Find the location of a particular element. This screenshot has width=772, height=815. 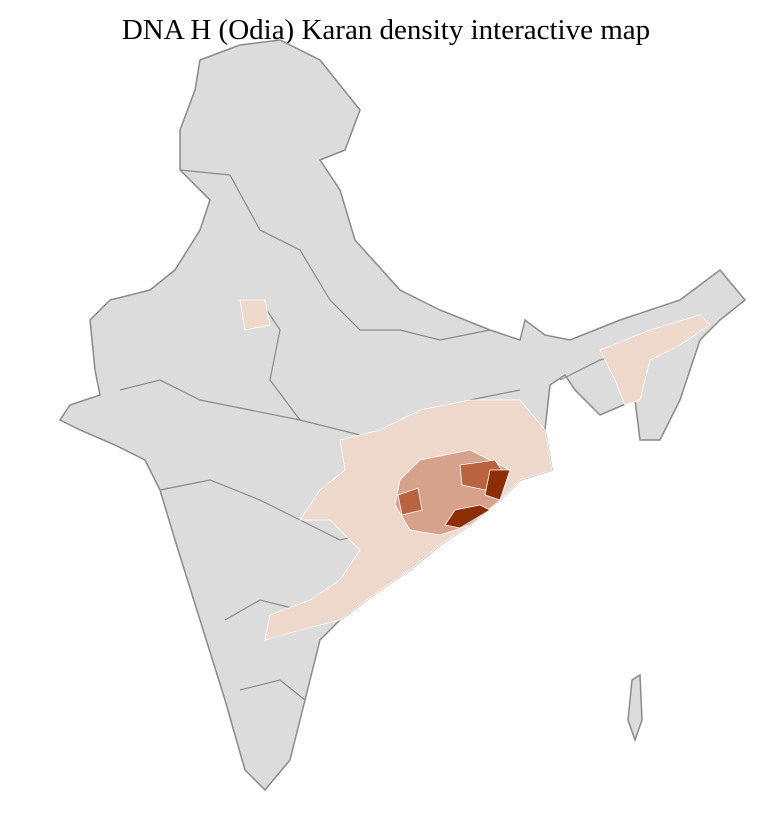

density-high-region is located at coordinates (410, 501).